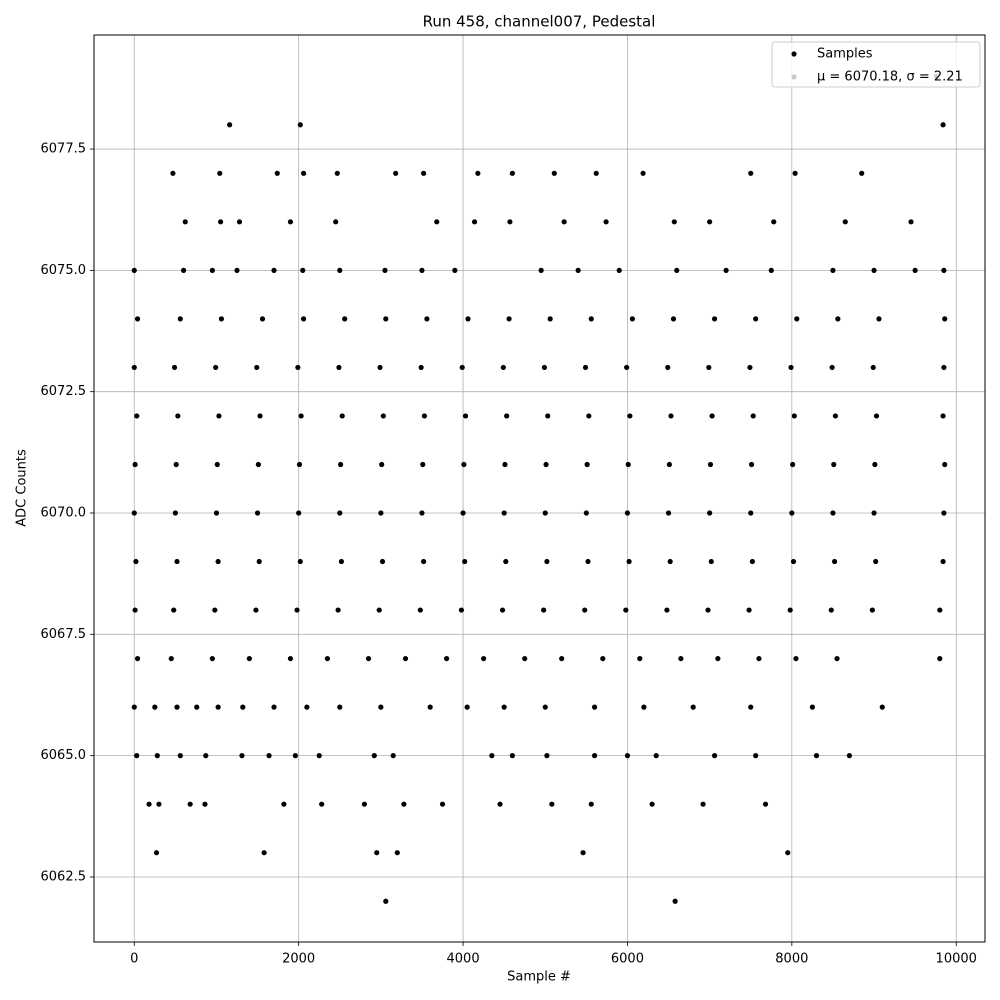 The height and width of the screenshot is (1000, 1000). What do you see at coordinates (876, 64) in the screenshot?
I see `legend-box` at bounding box center [876, 64].